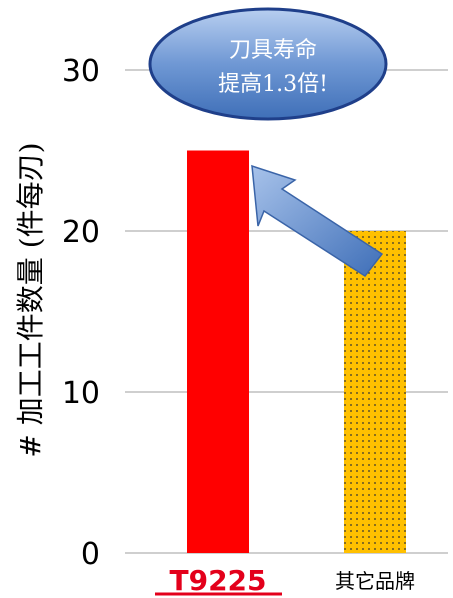 Image resolution: width=453 pixels, height=598 pixels. I want to click on callout-bubble: 刀具寿命 提高1.3倍!, so click(268, 64).